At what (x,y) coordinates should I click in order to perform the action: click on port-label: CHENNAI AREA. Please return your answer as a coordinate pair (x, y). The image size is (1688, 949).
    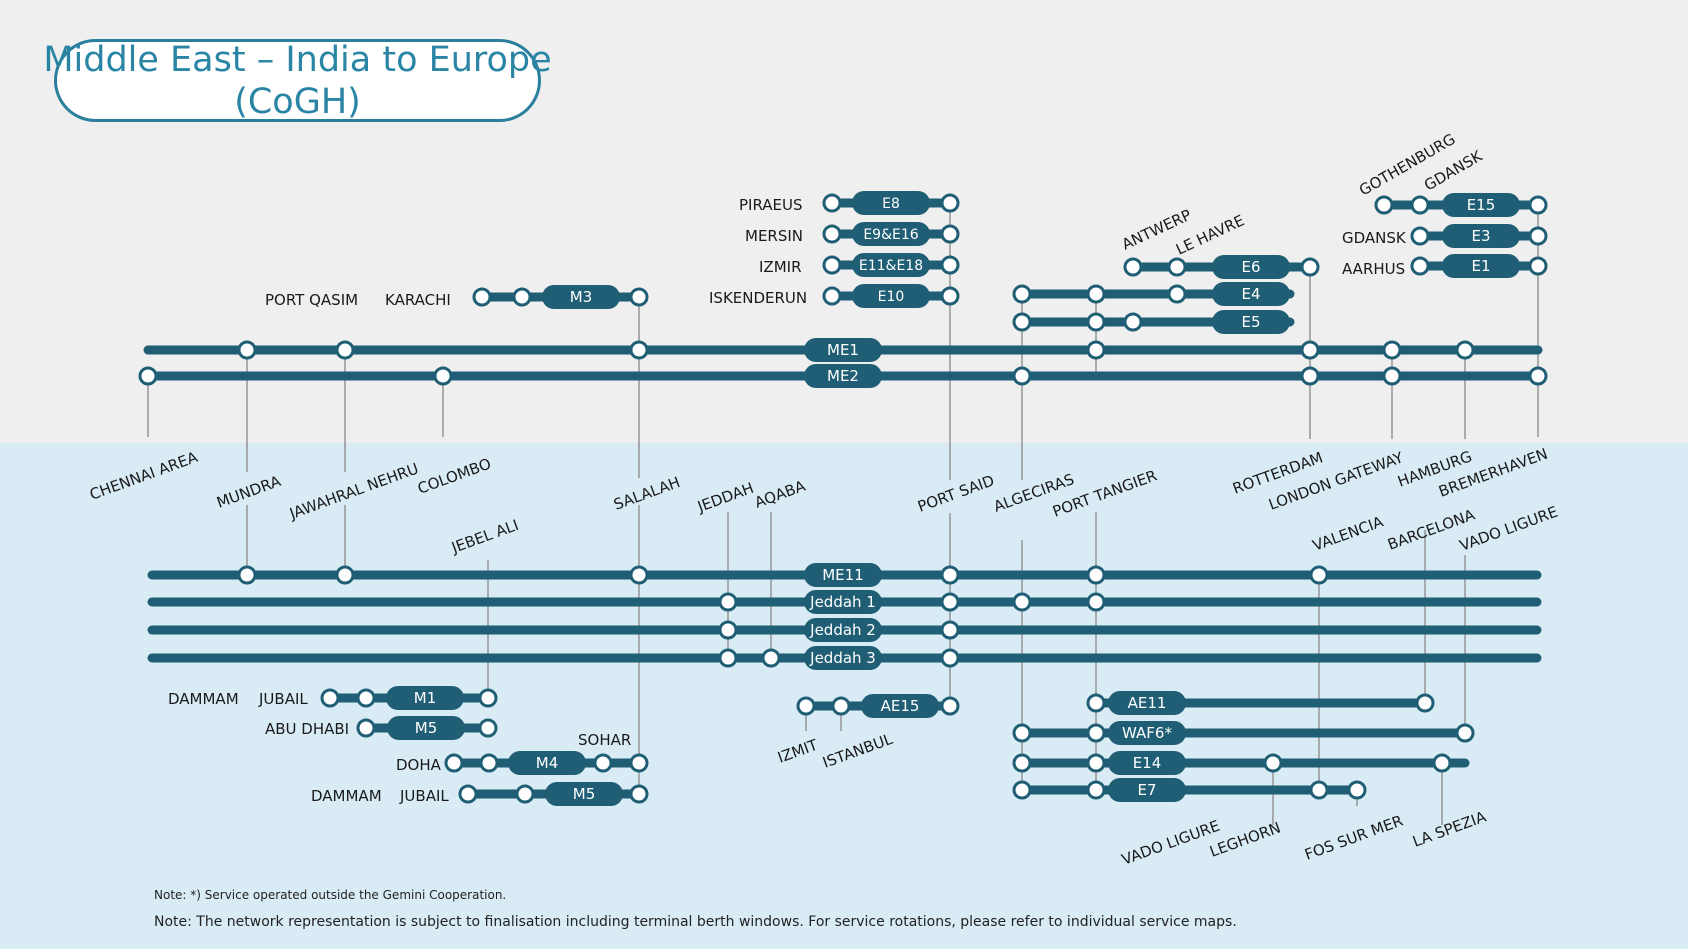
    Looking at the image, I should click on (144, 476).